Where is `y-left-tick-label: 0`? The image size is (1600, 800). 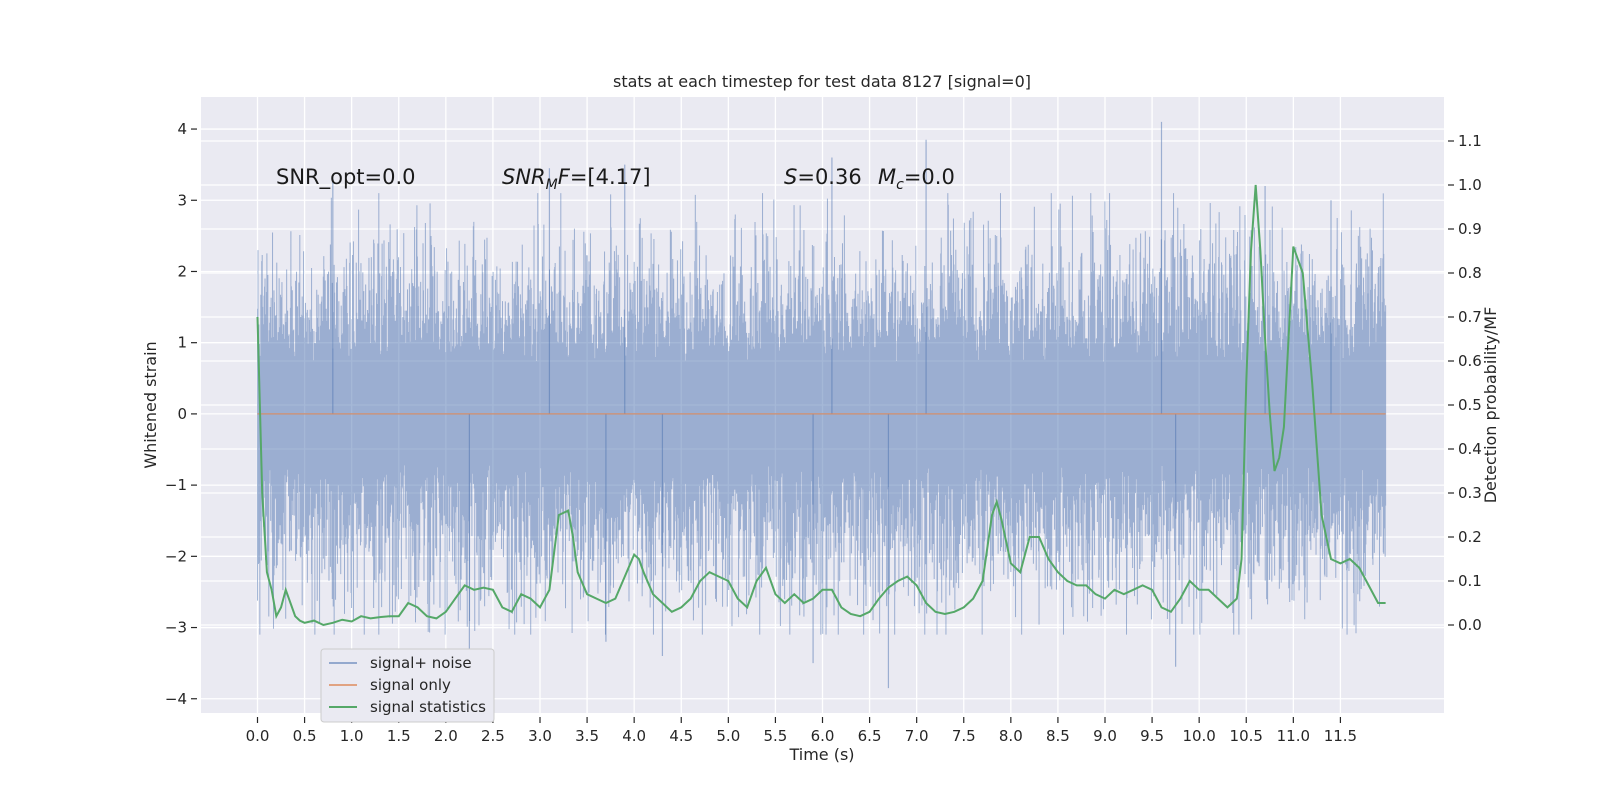
y-left-tick-label: 0 is located at coordinates (182, 414).